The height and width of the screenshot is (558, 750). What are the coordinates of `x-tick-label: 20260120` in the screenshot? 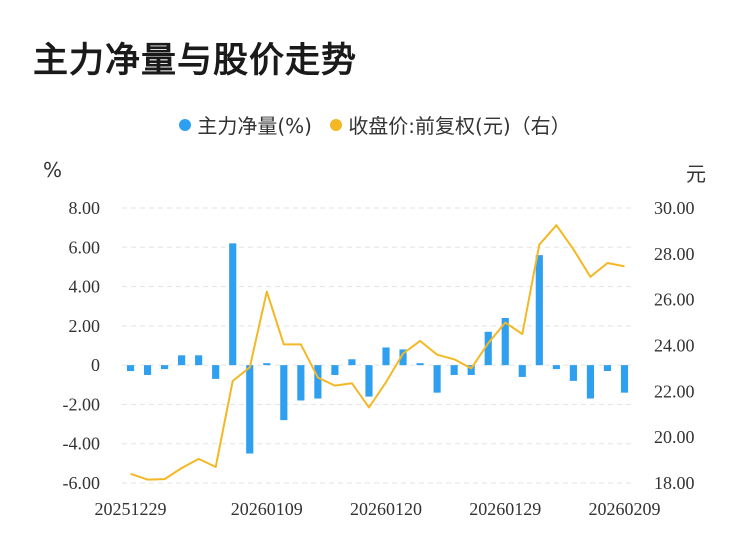 It's located at (386, 509).